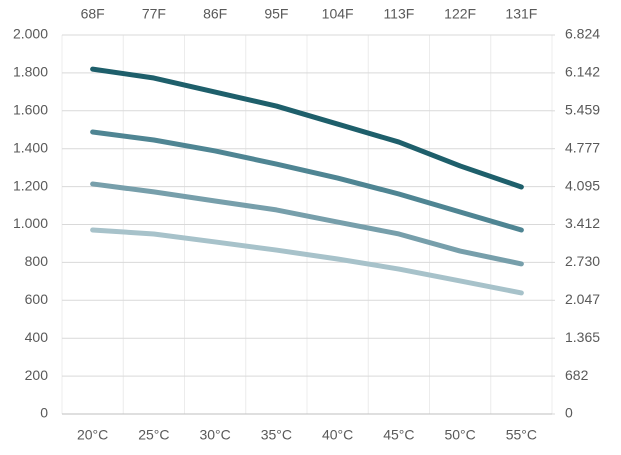 The image size is (621, 455). I want to click on y2-tick-label: 2.047, so click(582, 299).